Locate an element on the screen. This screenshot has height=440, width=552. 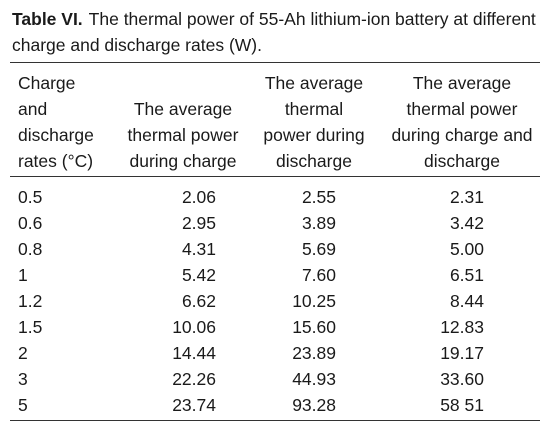
cell-discharge-power: 3.89 is located at coordinates (318, 223).